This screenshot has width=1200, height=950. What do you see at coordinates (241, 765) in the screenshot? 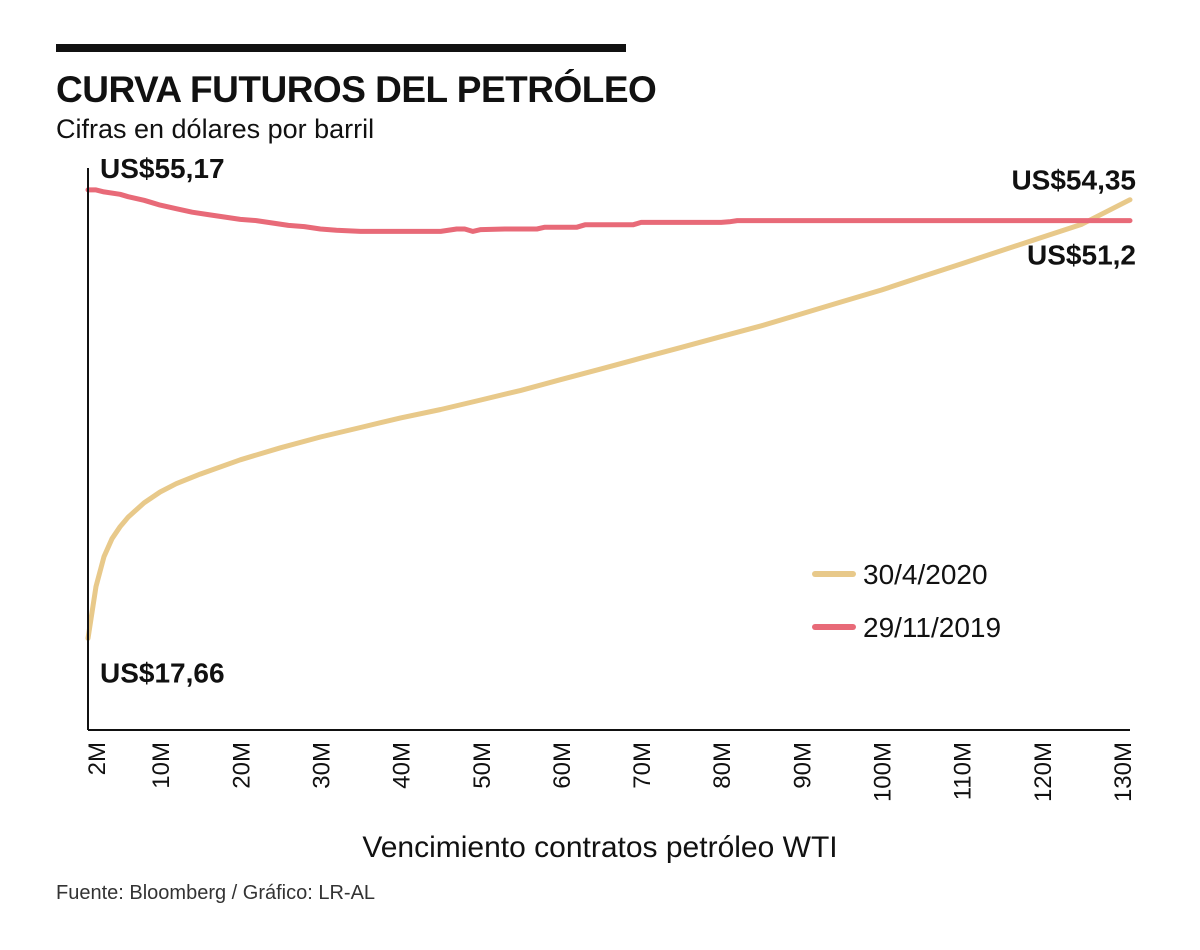
I see `x-tick-label-20M: 20M` at bounding box center [241, 765].